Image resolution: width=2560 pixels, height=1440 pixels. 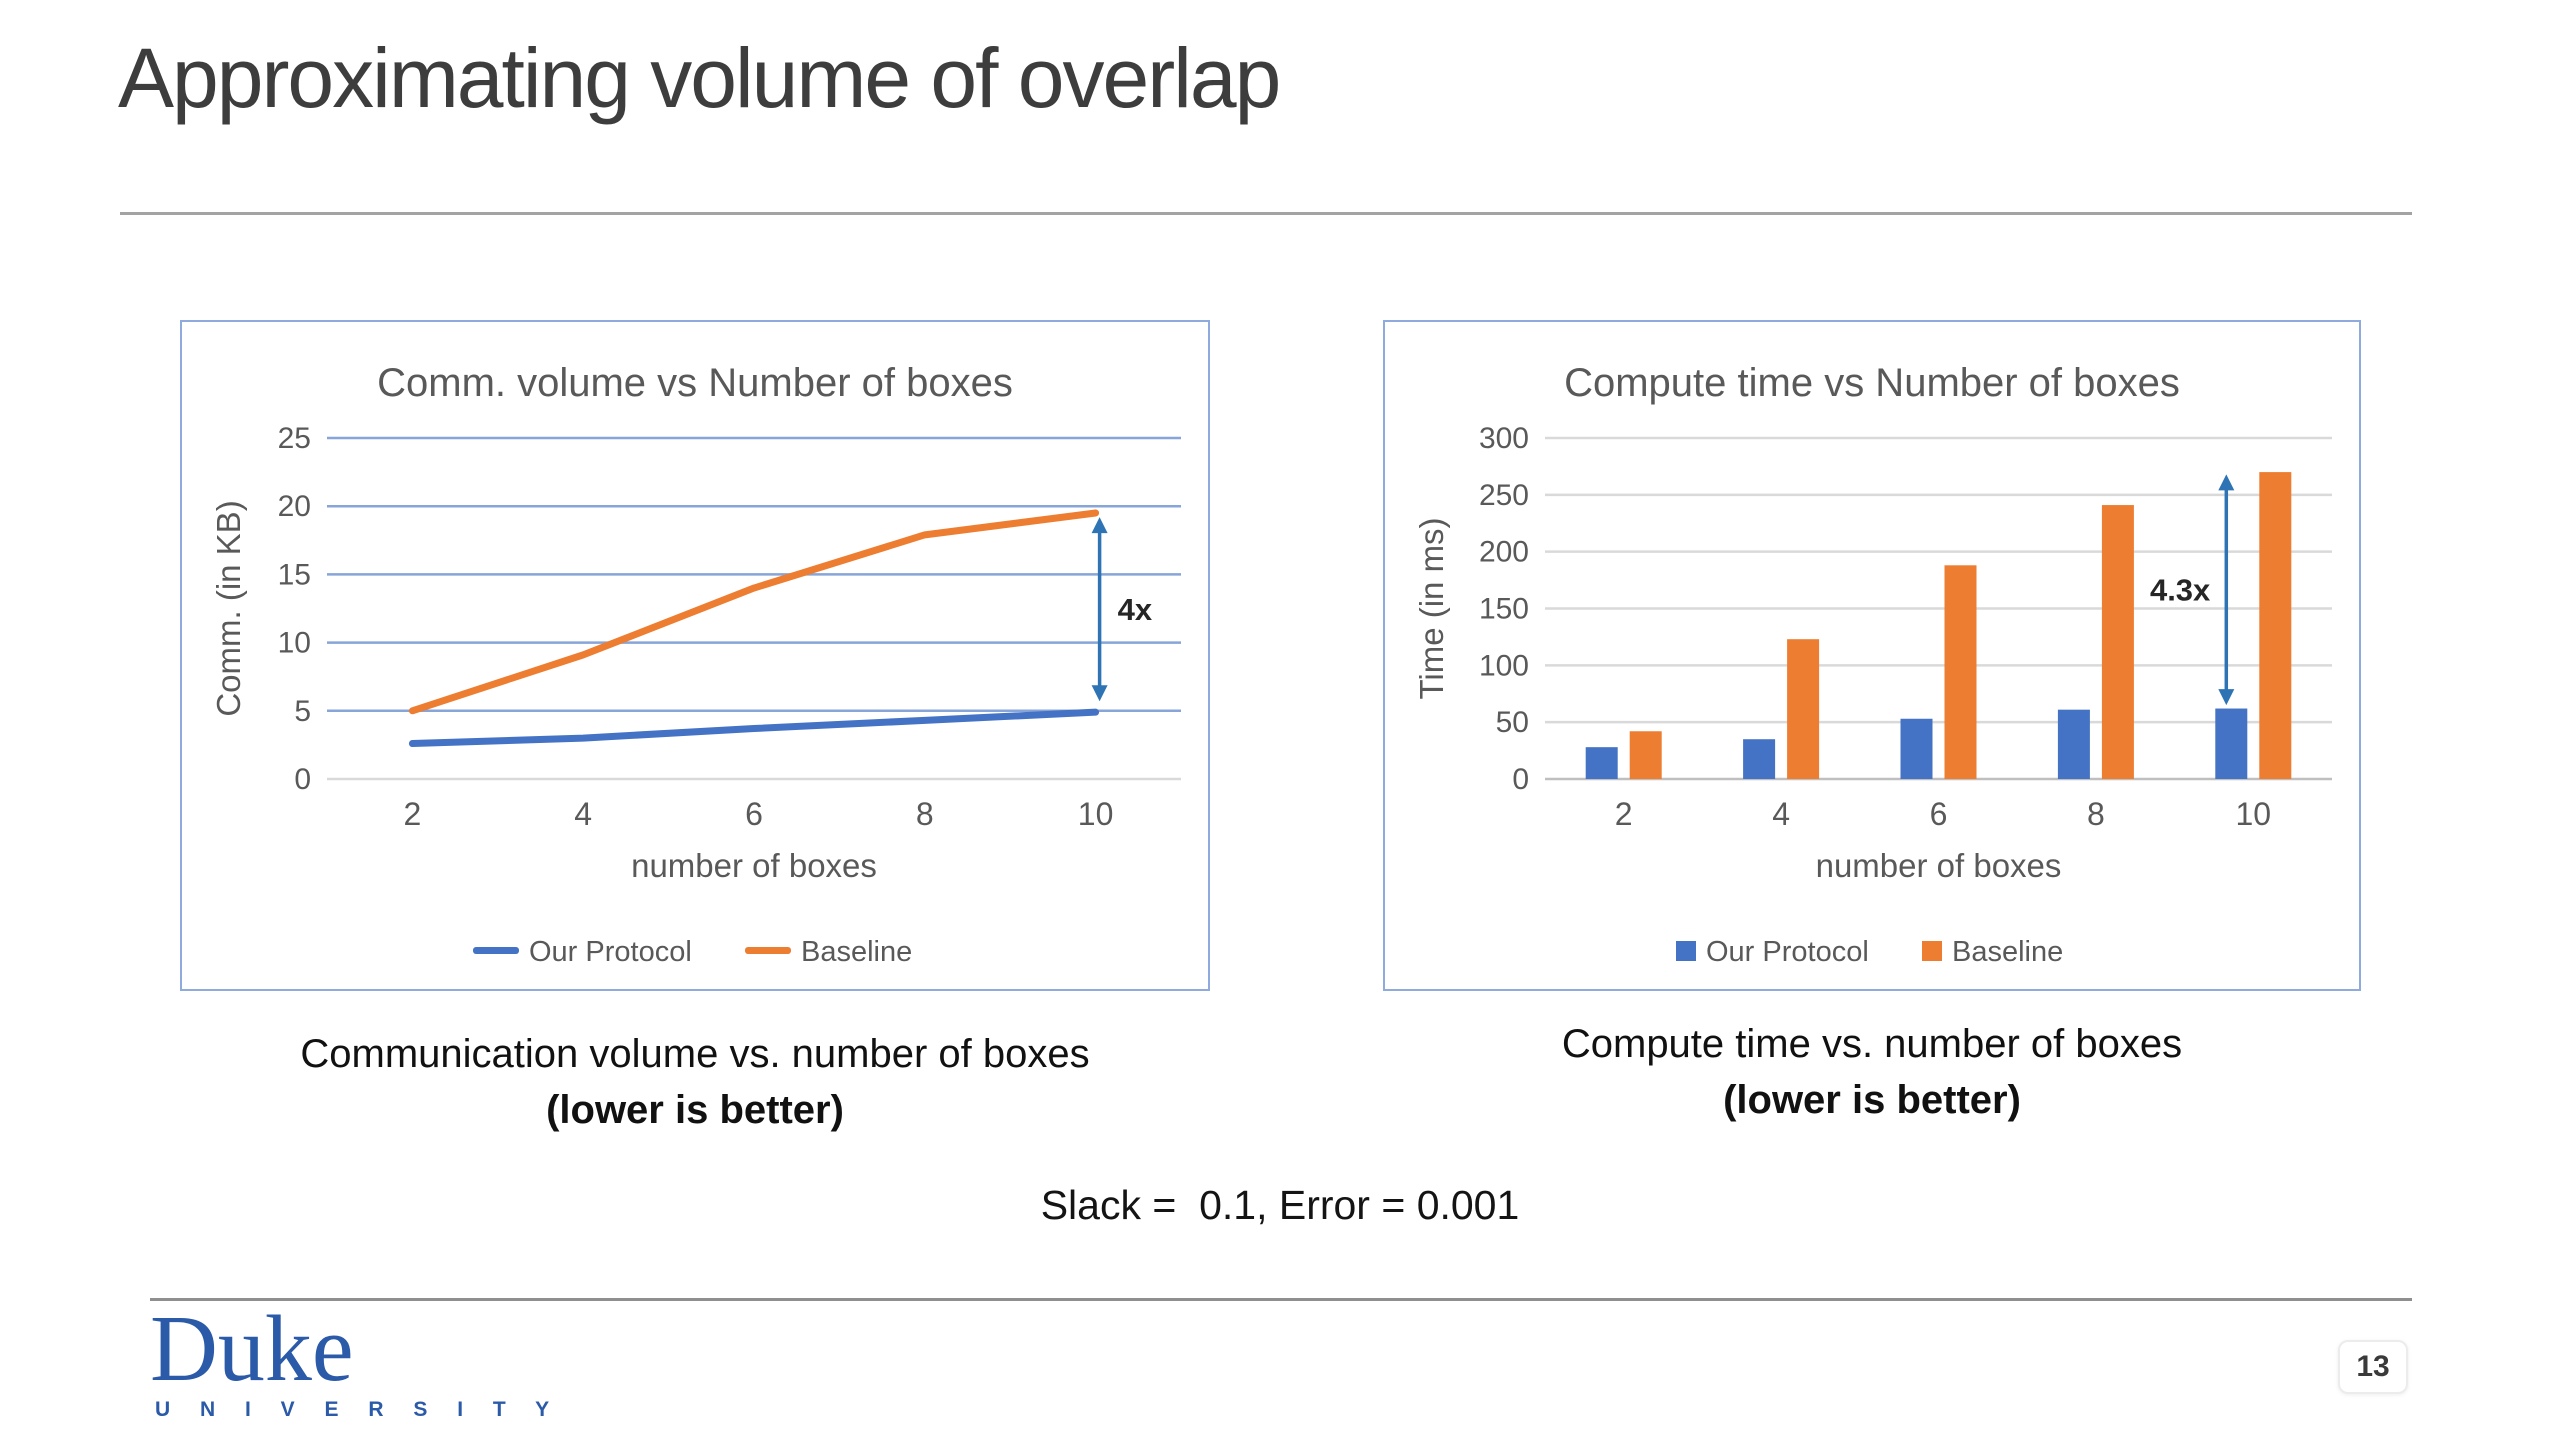 What do you see at coordinates (1504, 665) in the screenshot?
I see `y-tick-label: 100` at bounding box center [1504, 665].